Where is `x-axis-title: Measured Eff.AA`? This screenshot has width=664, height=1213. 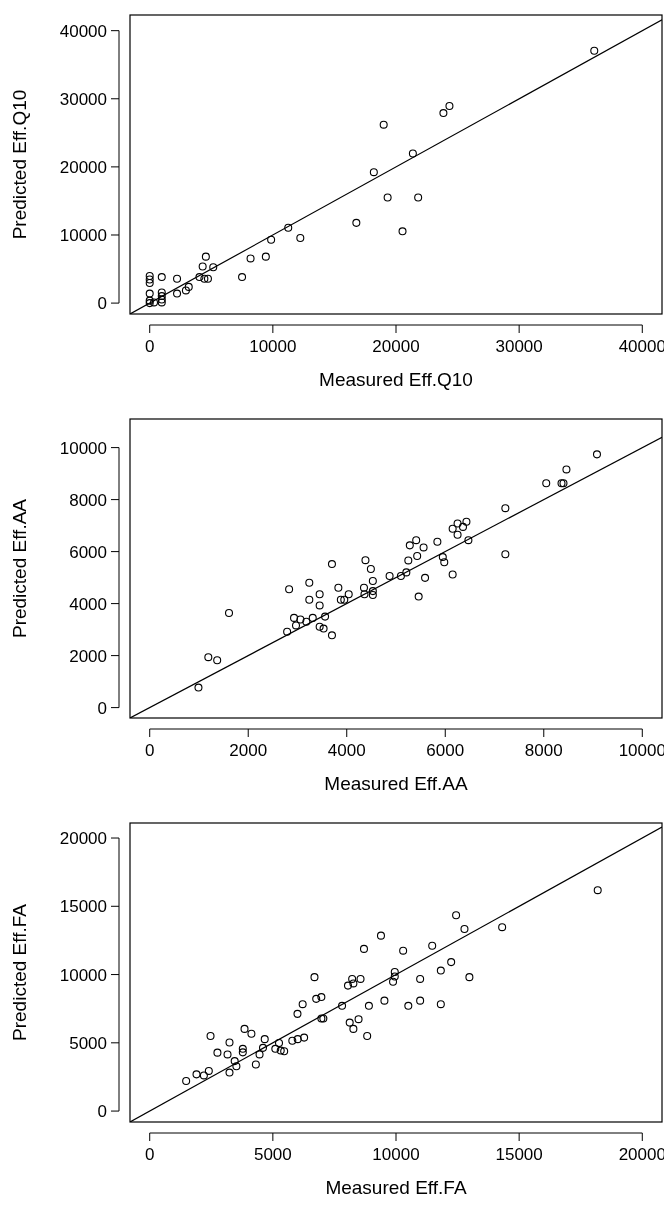 x-axis-title: Measured Eff.AA is located at coordinates (396, 783).